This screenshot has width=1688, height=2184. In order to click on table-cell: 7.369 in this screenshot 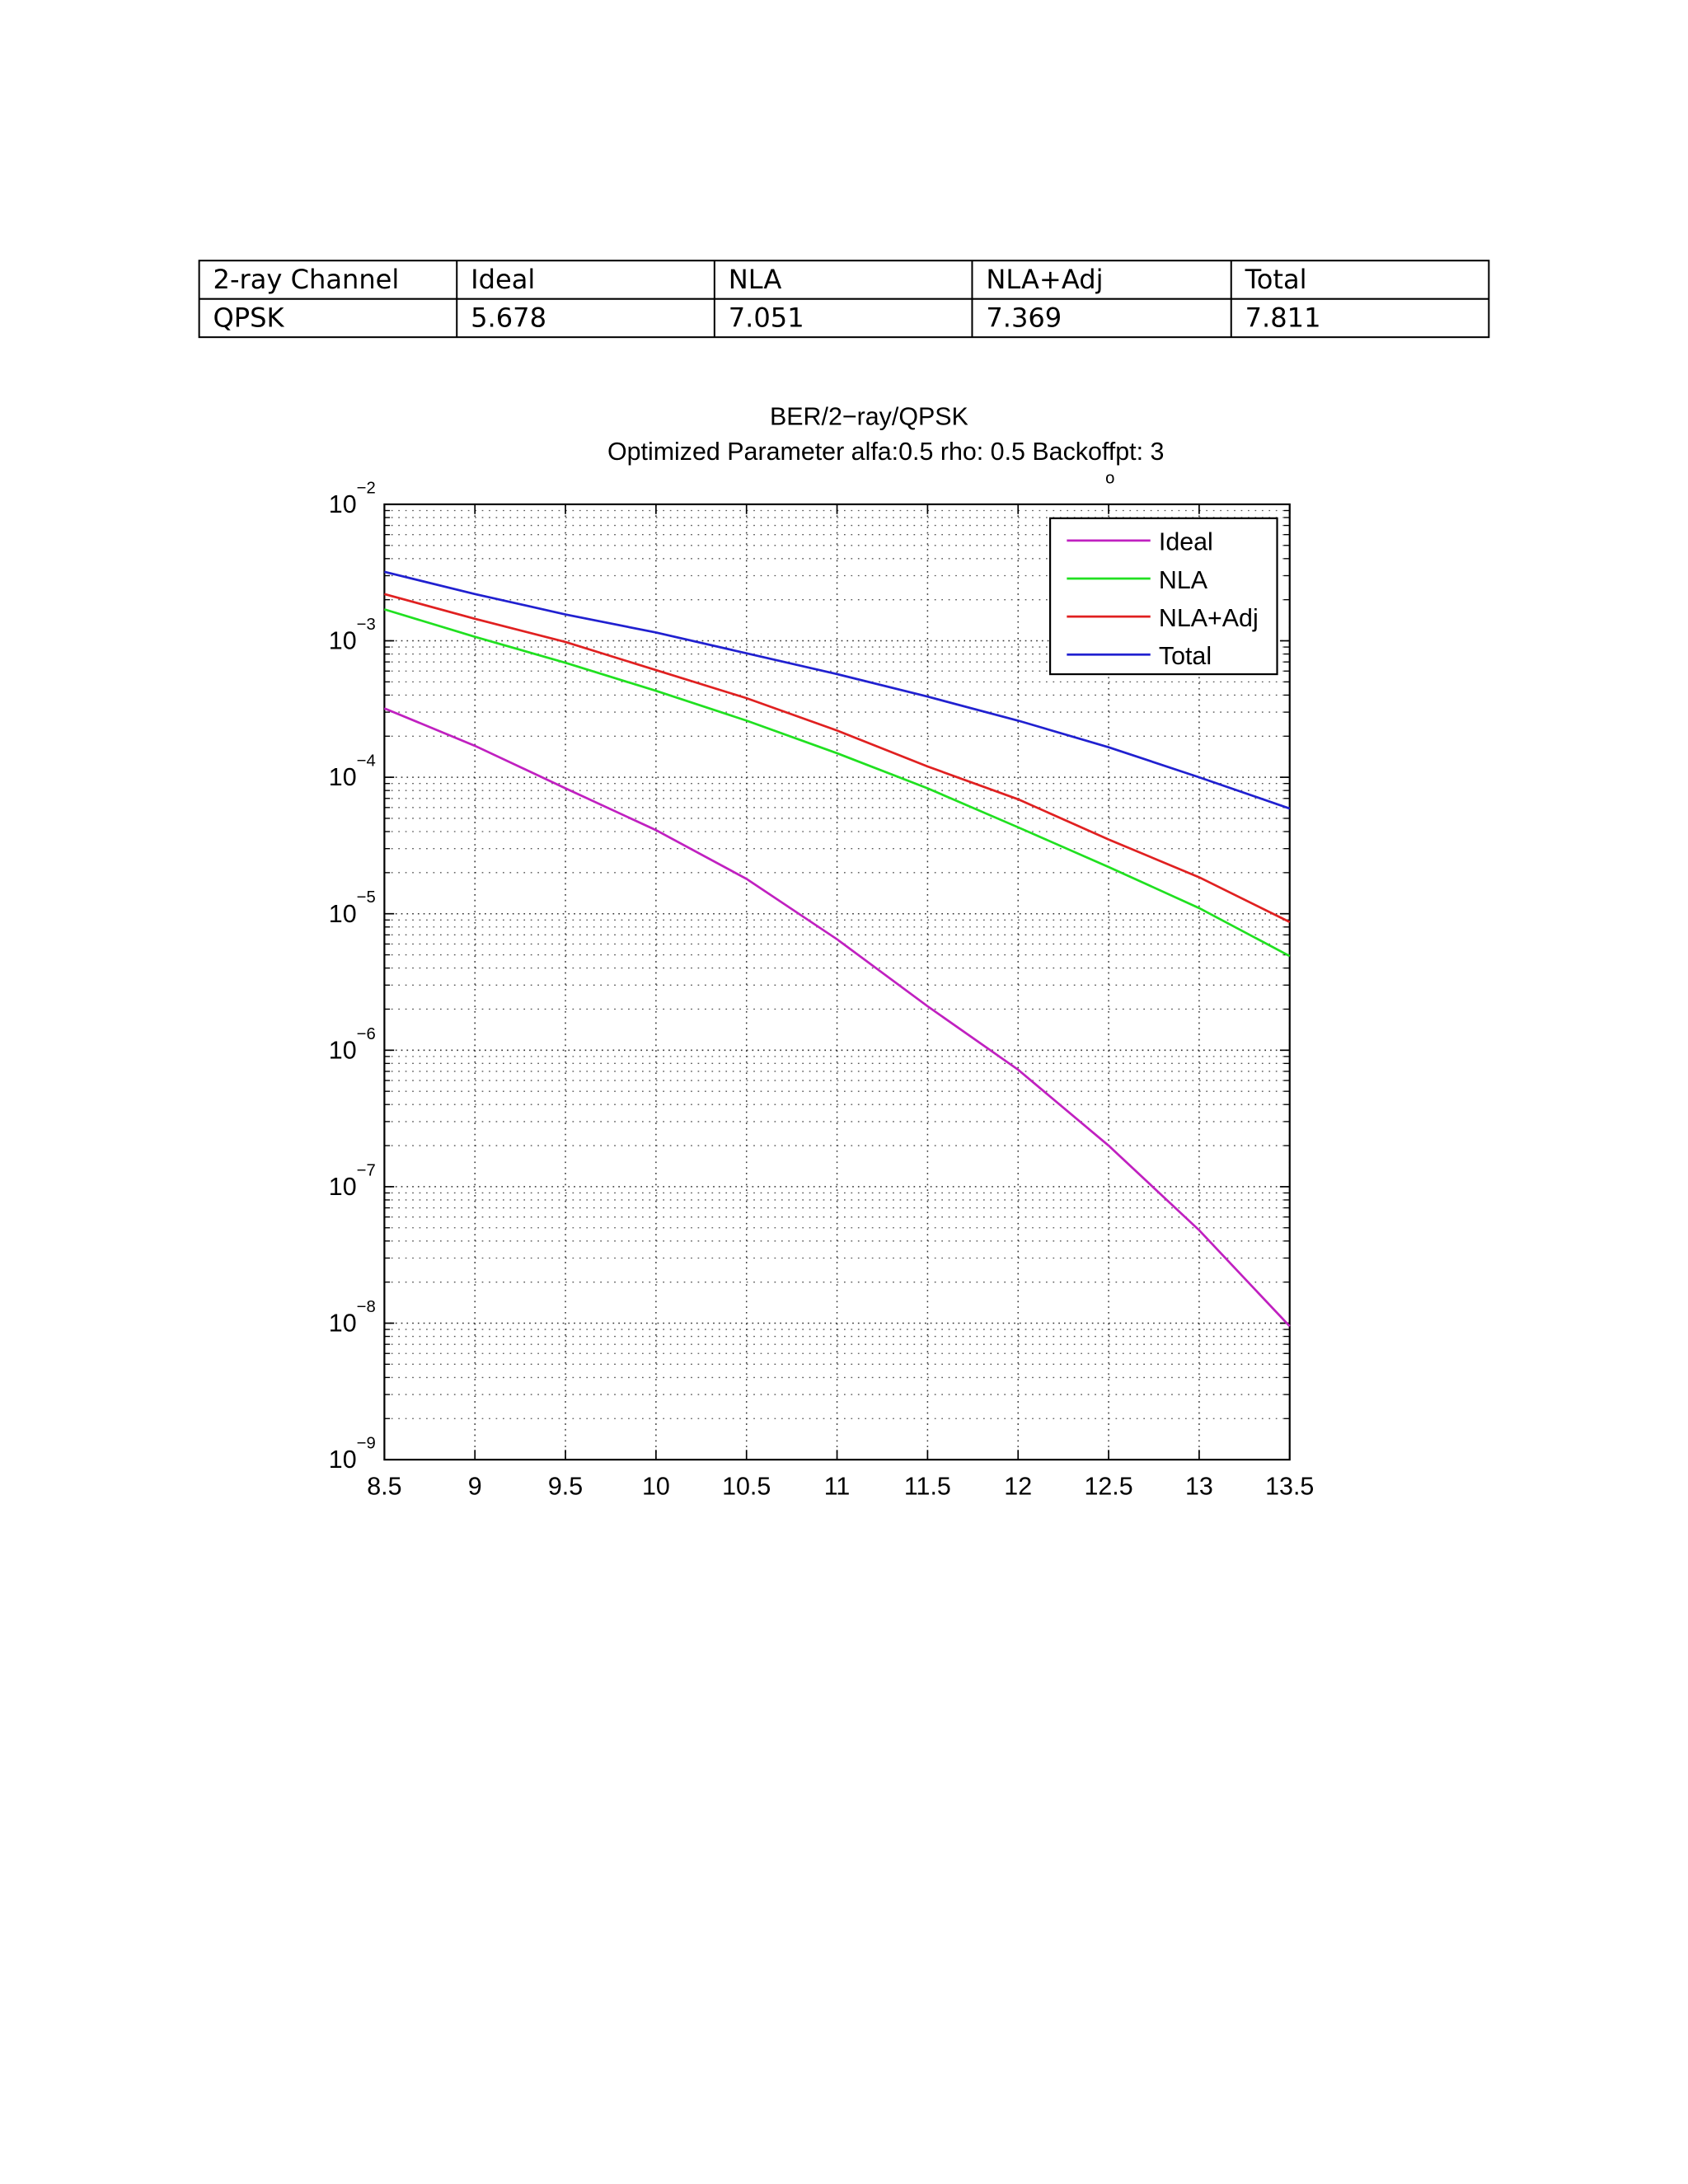, I will do `click(1024, 318)`.